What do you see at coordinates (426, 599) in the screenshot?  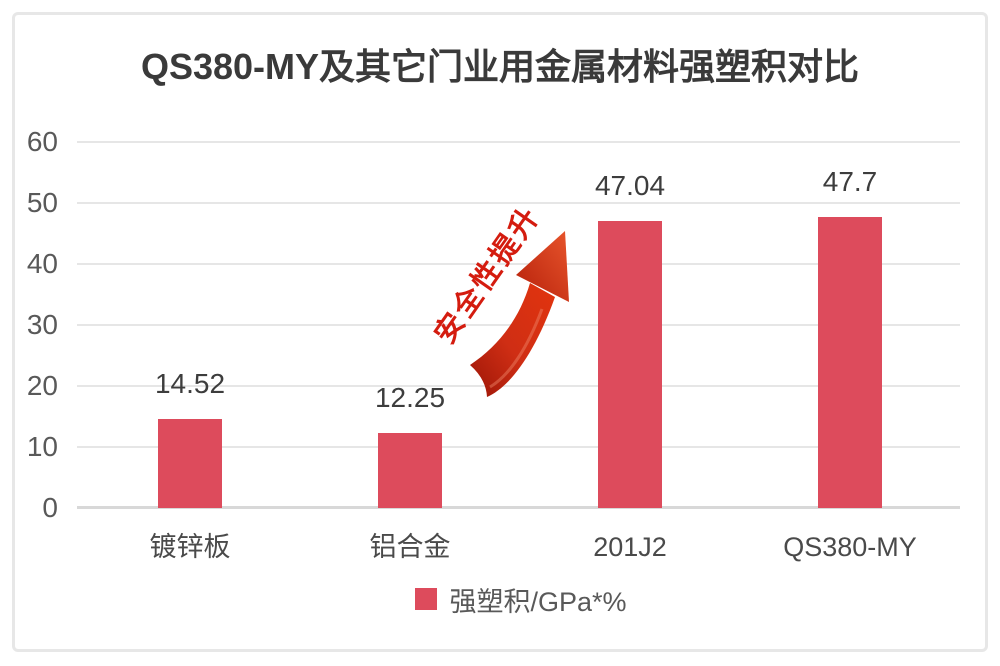 I see `legend-swatch-icon` at bounding box center [426, 599].